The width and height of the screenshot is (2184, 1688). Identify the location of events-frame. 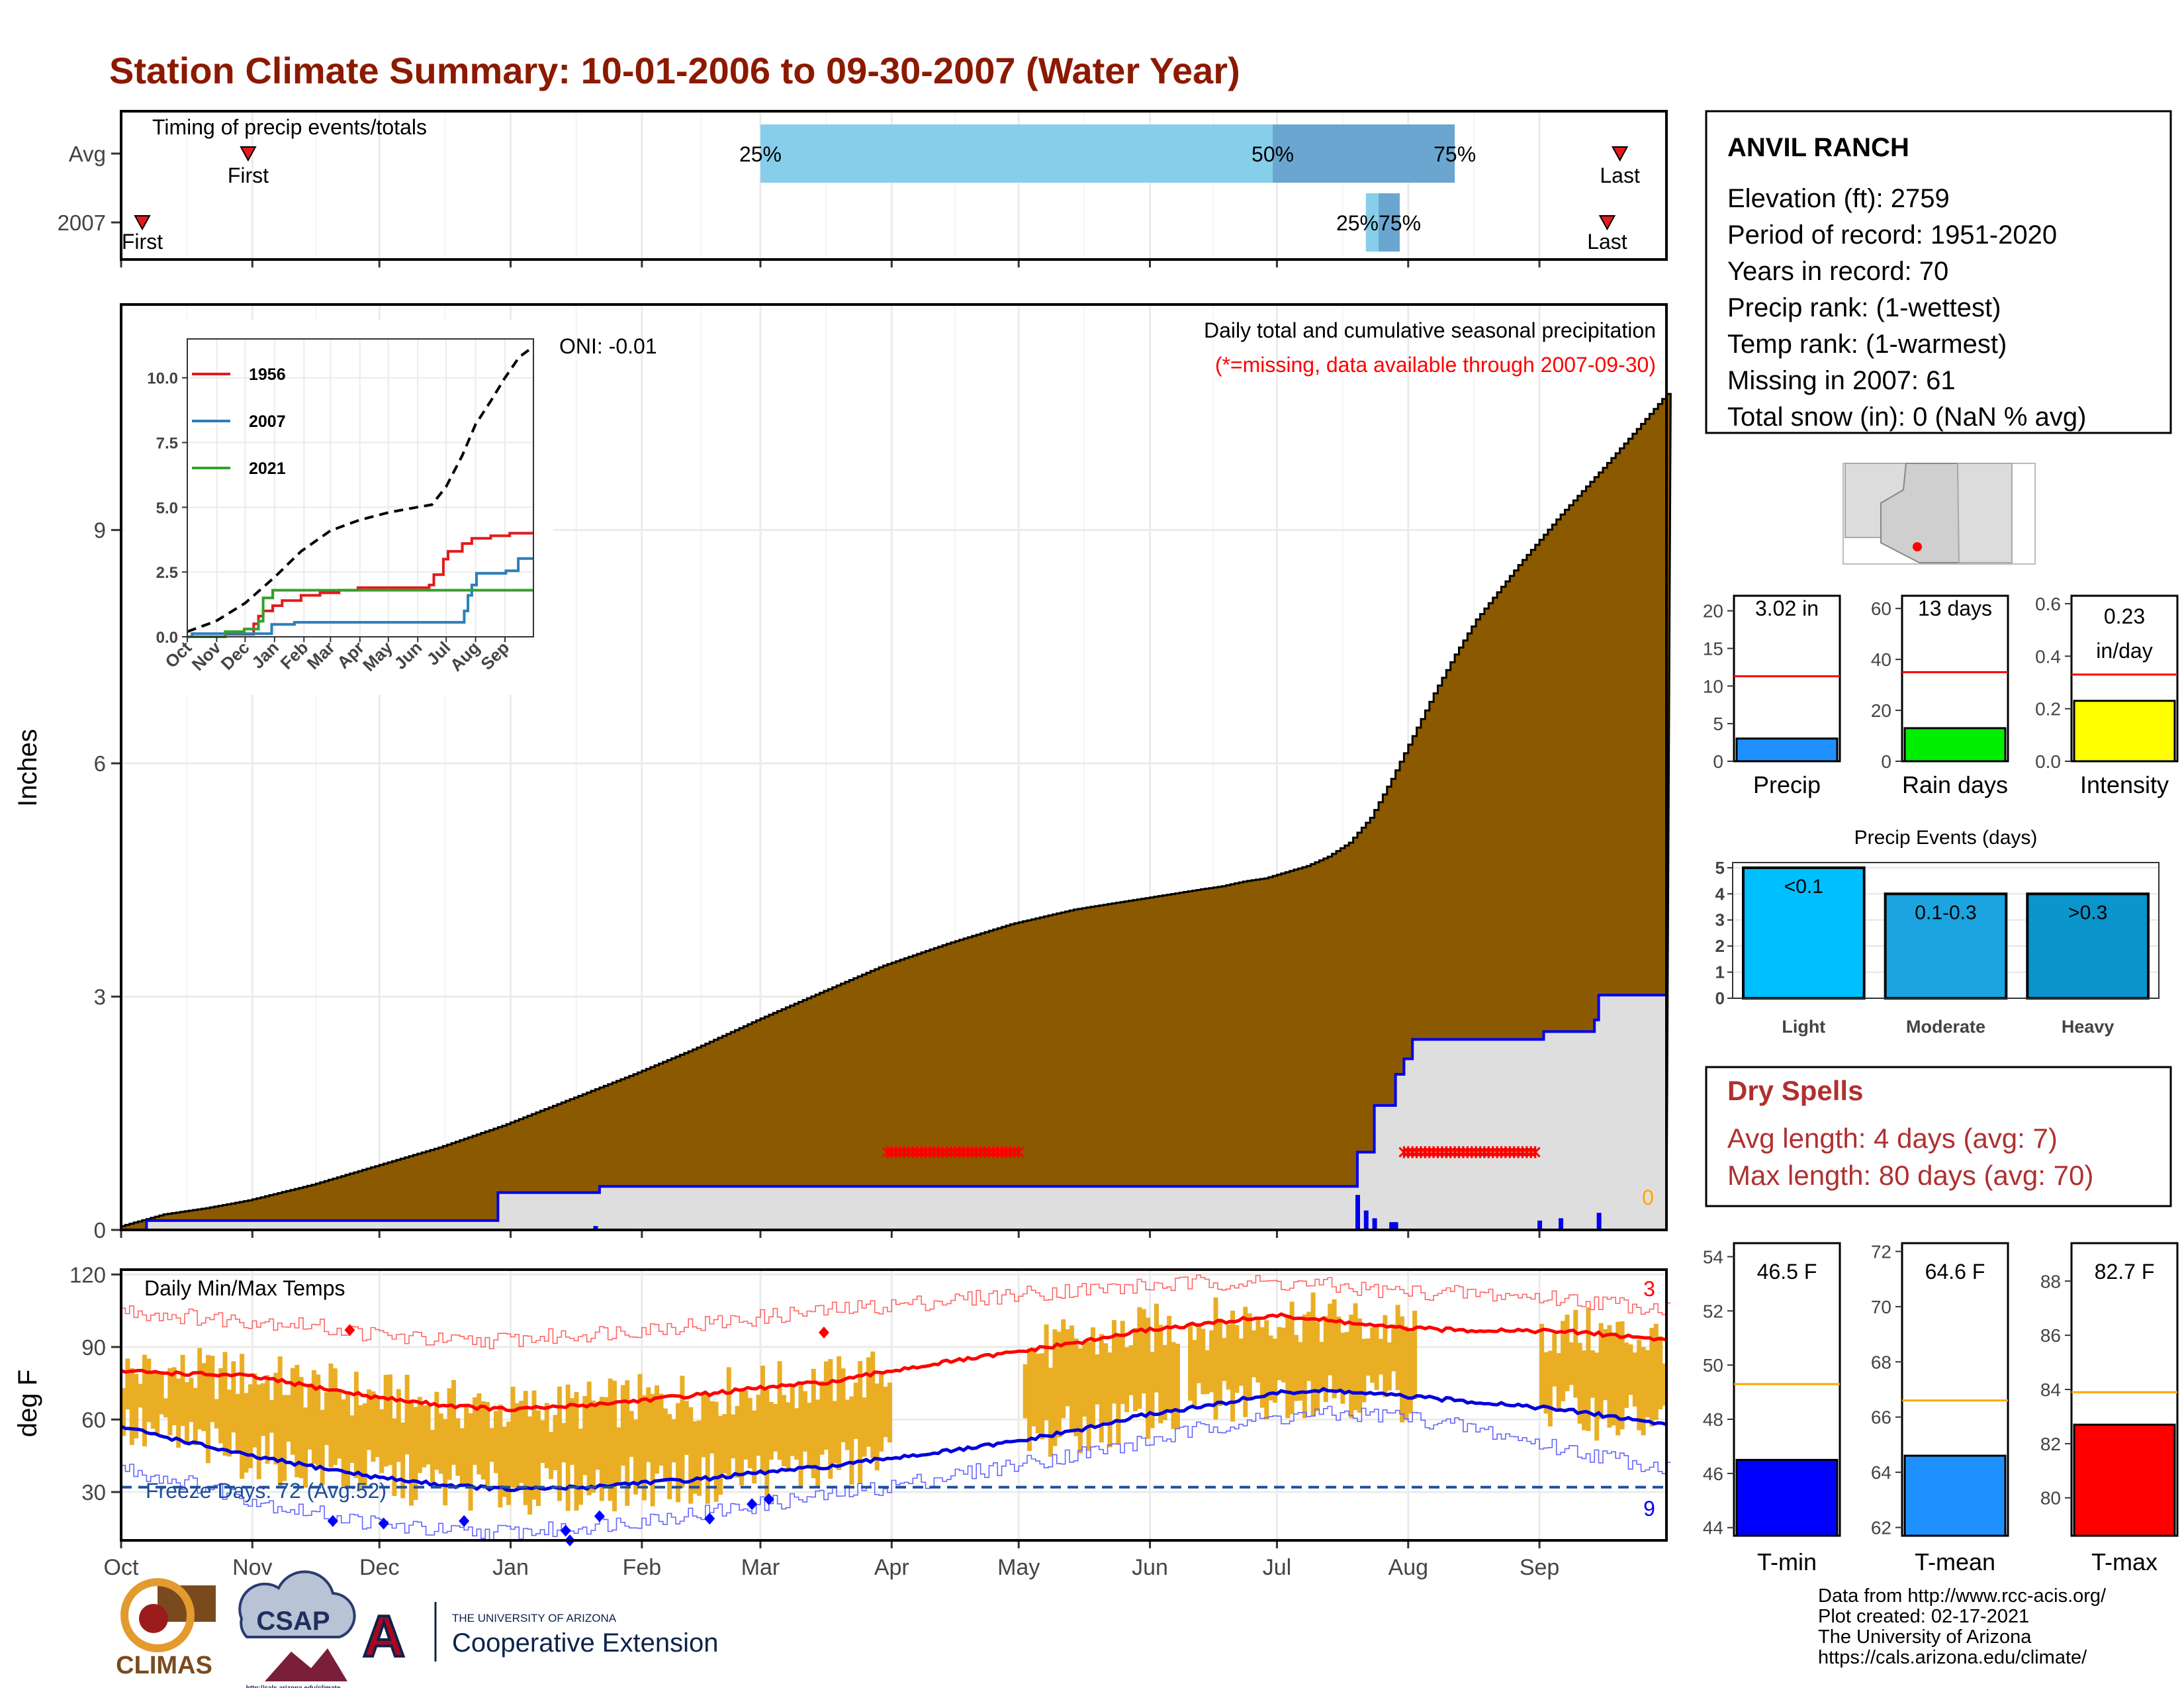
(1946, 930).